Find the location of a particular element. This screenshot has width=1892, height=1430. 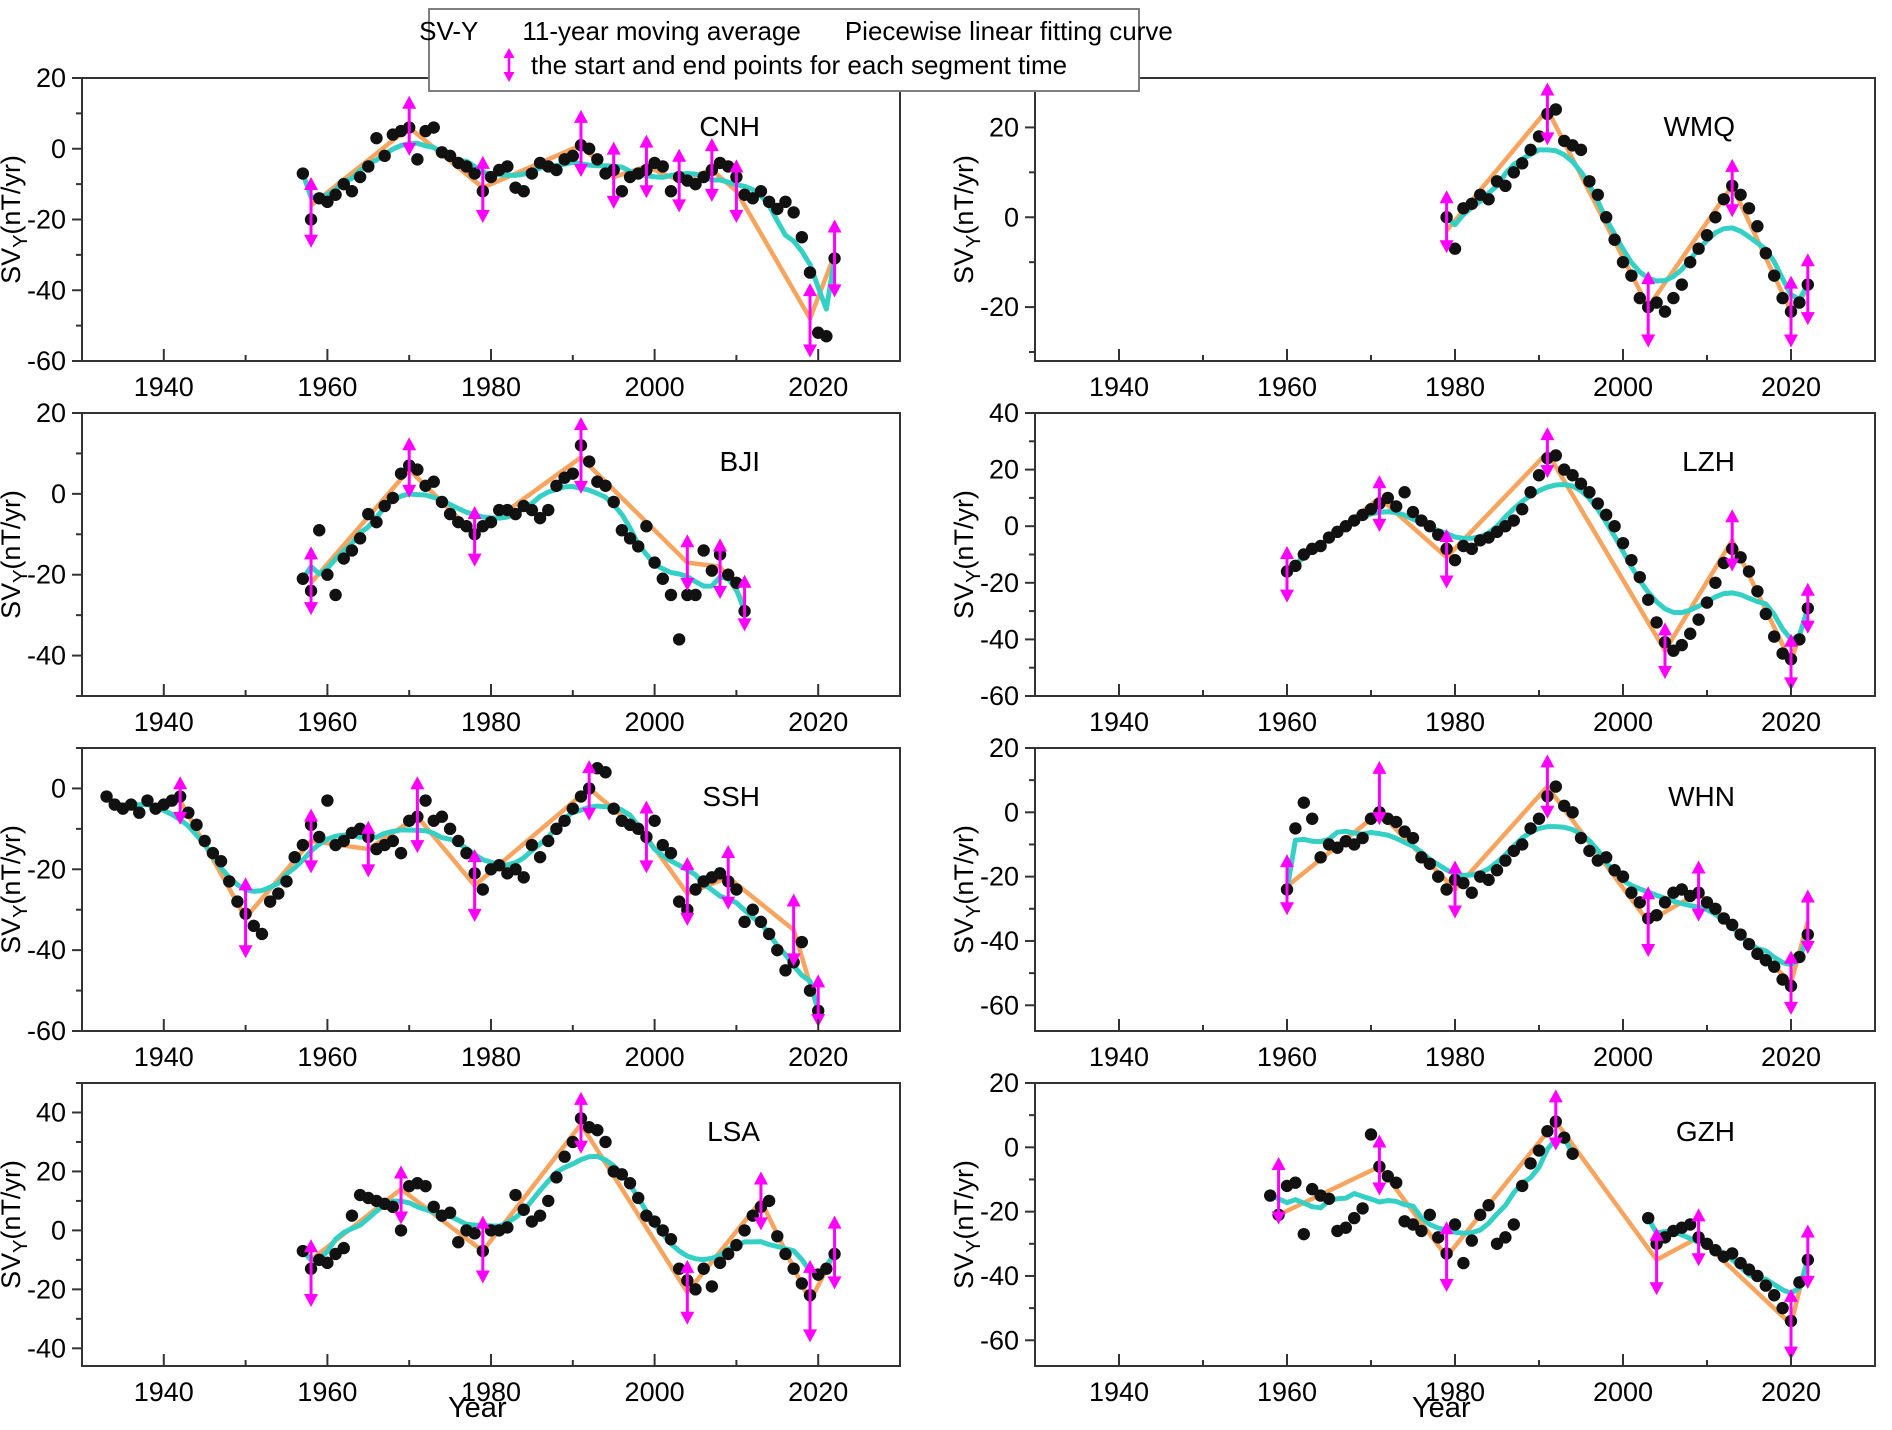

x-tick-label: 2020 is located at coordinates (818, 722).